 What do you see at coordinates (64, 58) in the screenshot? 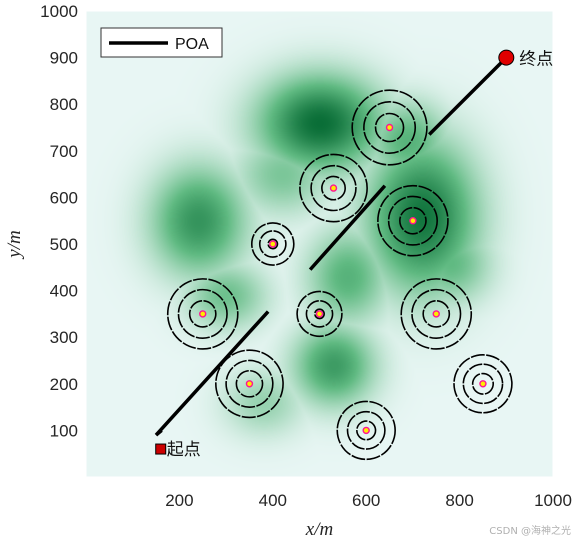
I see `y-tick-label: 900` at bounding box center [64, 58].